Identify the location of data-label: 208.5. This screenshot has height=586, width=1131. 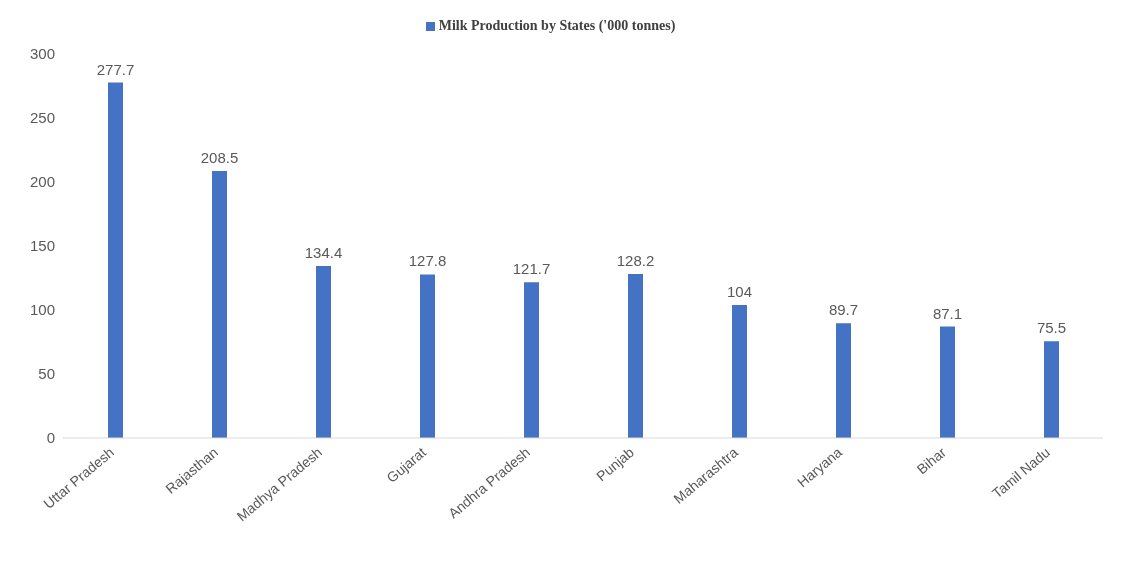
(219, 158).